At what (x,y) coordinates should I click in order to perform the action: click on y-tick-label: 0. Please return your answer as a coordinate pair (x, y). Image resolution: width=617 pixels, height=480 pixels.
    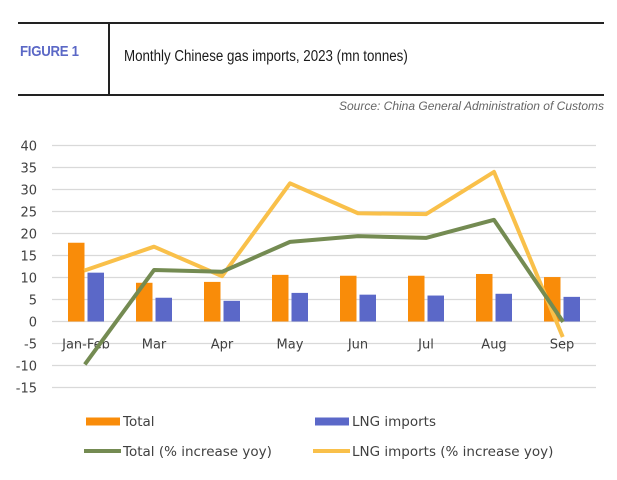
    Looking at the image, I should click on (33, 323).